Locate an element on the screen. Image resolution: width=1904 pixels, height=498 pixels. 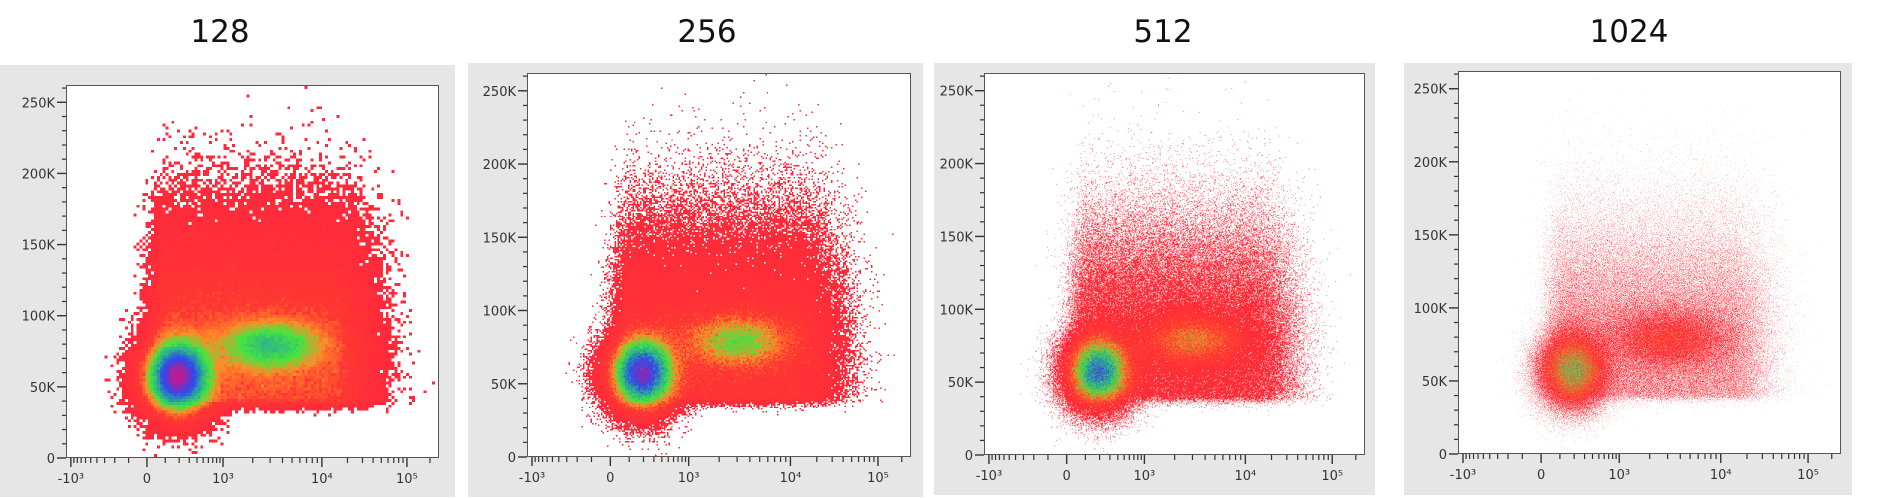
density-heatmap is located at coordinates (252, 271).